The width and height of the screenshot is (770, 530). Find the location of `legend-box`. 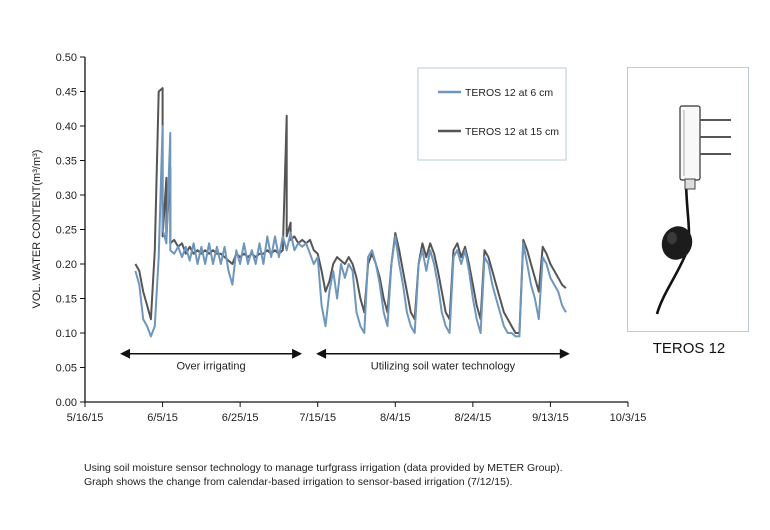

legend-box is located at coordinates (492, 114).